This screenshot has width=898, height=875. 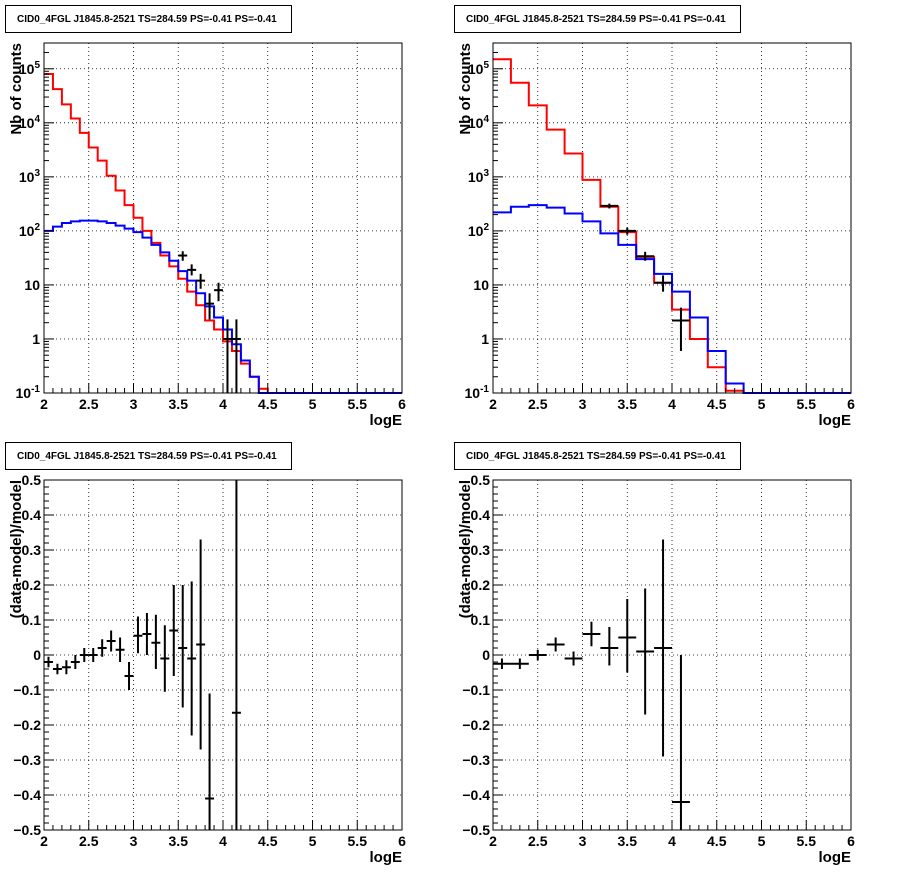 What do you see at coordinates (30, 230) in the screenshot?
I see `y-tick-label: 10²` at bounding box center [30, 230].